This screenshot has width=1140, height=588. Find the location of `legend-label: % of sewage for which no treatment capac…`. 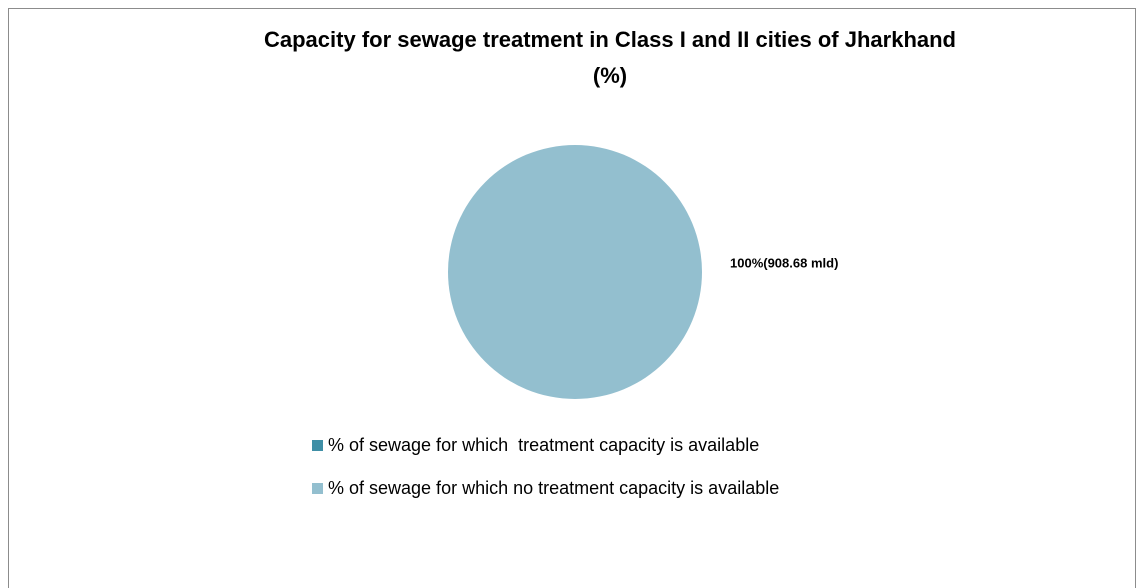

legend-label: % of sewage for which no treatment capac… is located at coordinates (553, 488).